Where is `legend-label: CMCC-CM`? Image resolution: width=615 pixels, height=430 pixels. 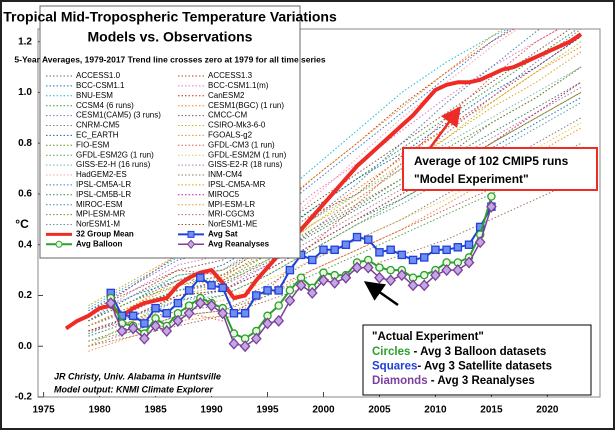
legend-label: CMCC-CM is located at coordinates (227, 115).